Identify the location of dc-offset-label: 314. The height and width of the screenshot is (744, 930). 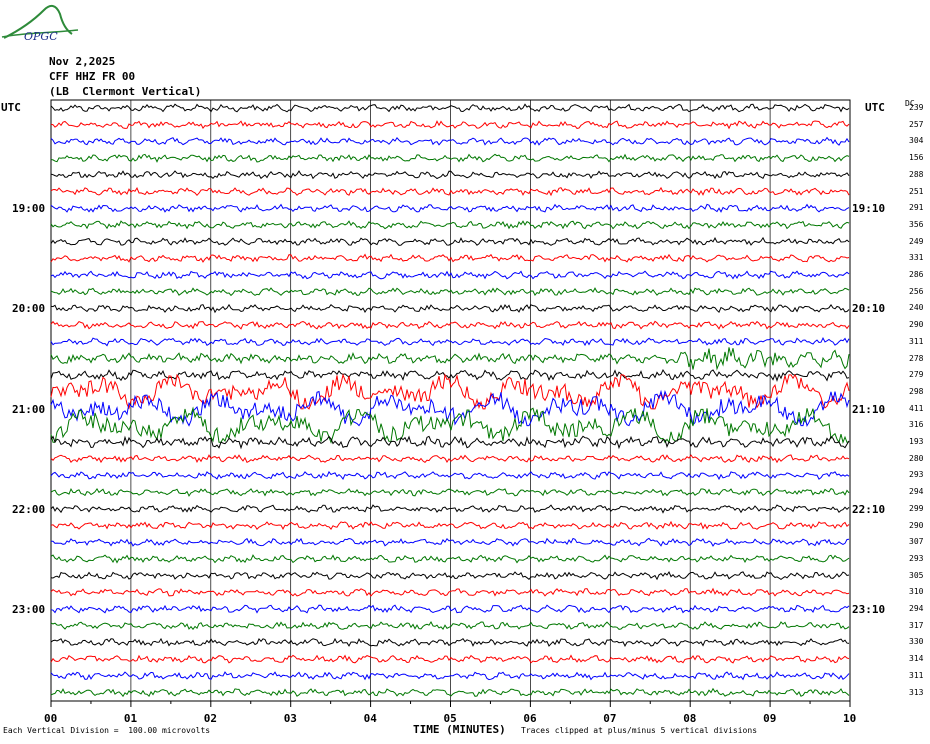
(916, 659).